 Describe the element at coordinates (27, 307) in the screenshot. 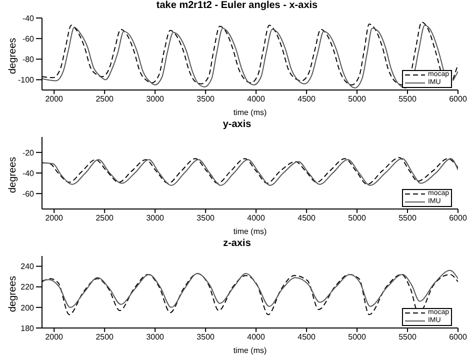

I see `y-tick-label: 200` at that location.